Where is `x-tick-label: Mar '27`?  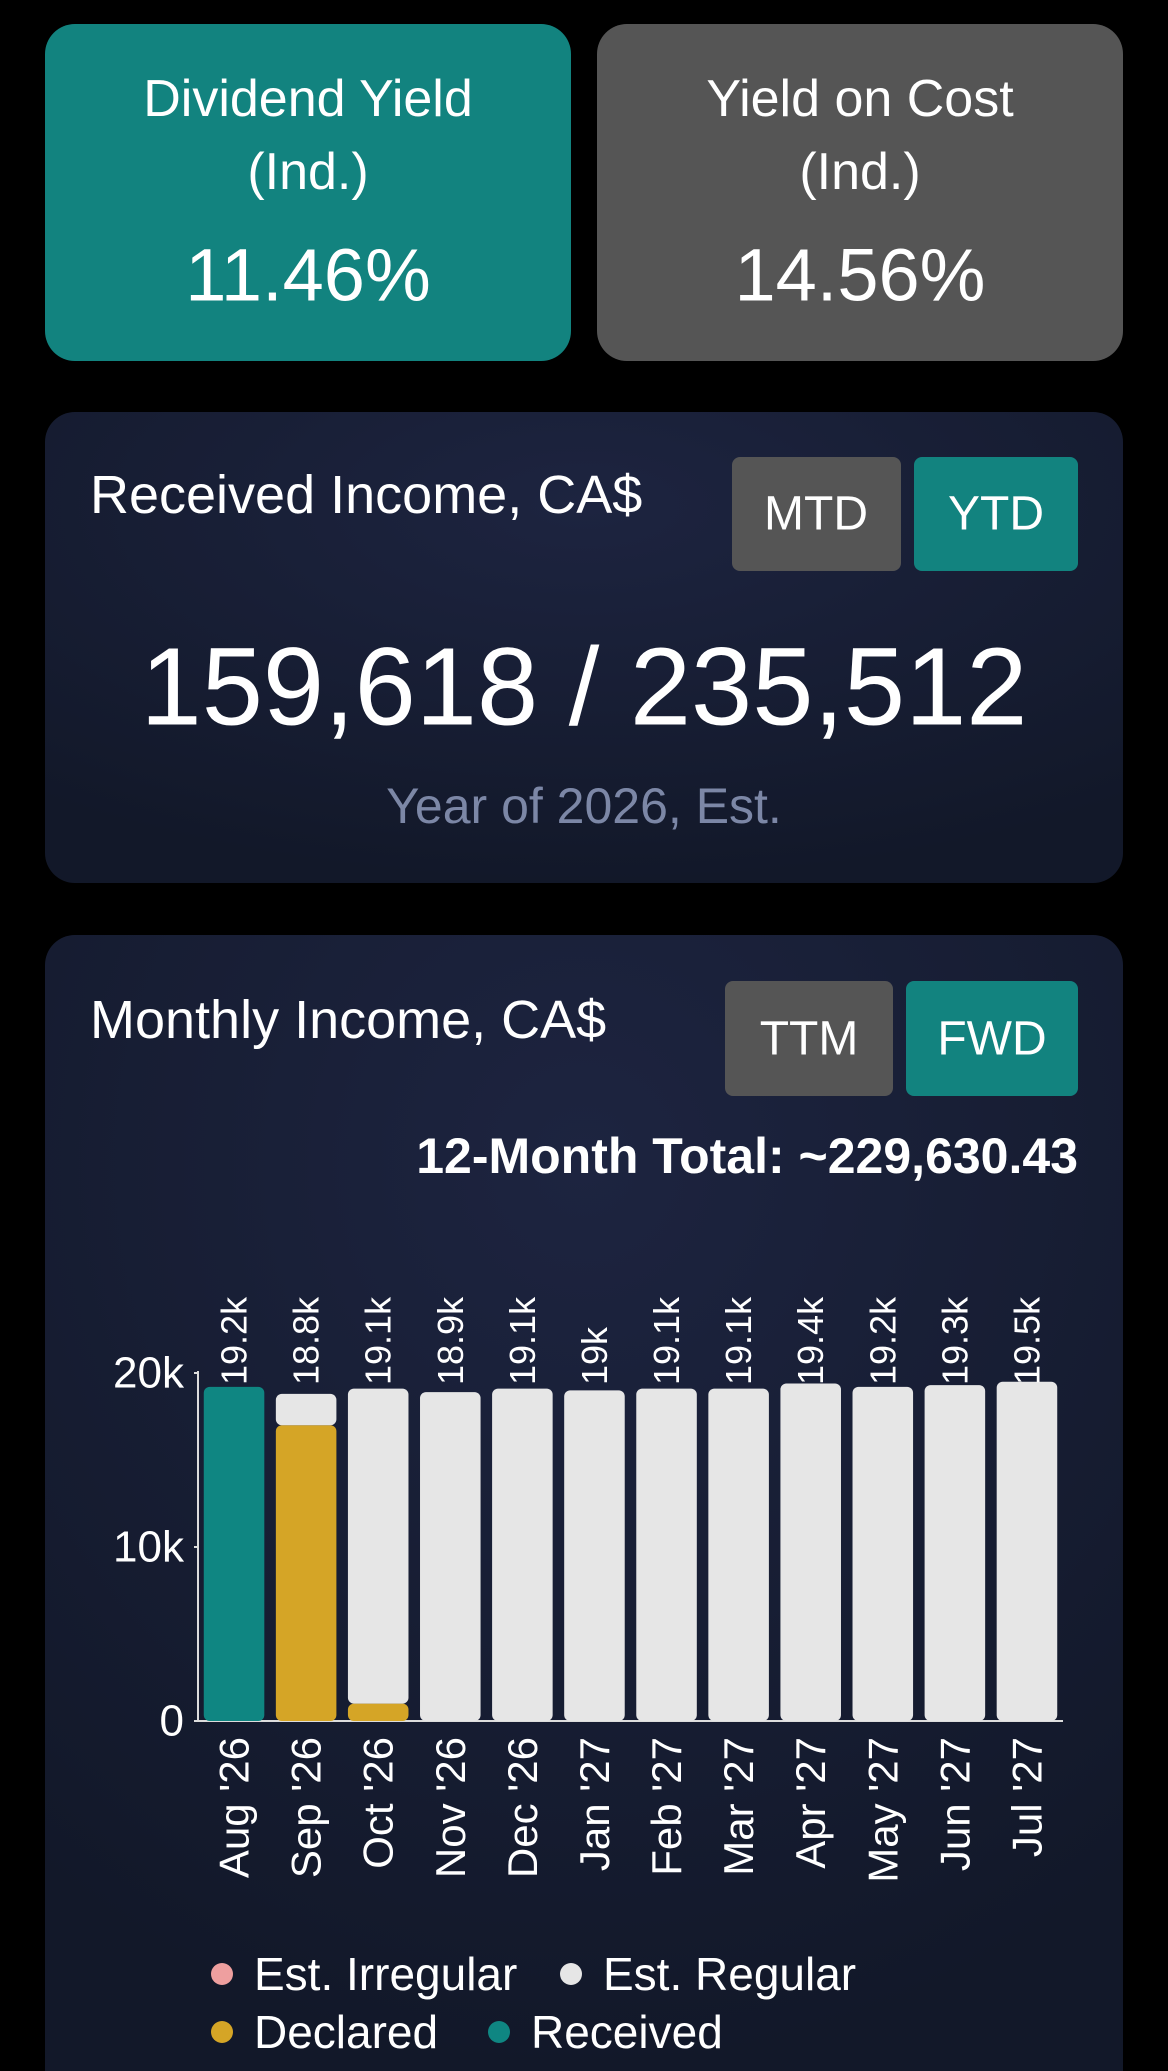 x-tick-label: Mar '27 is located at coordinates (738, 1806).